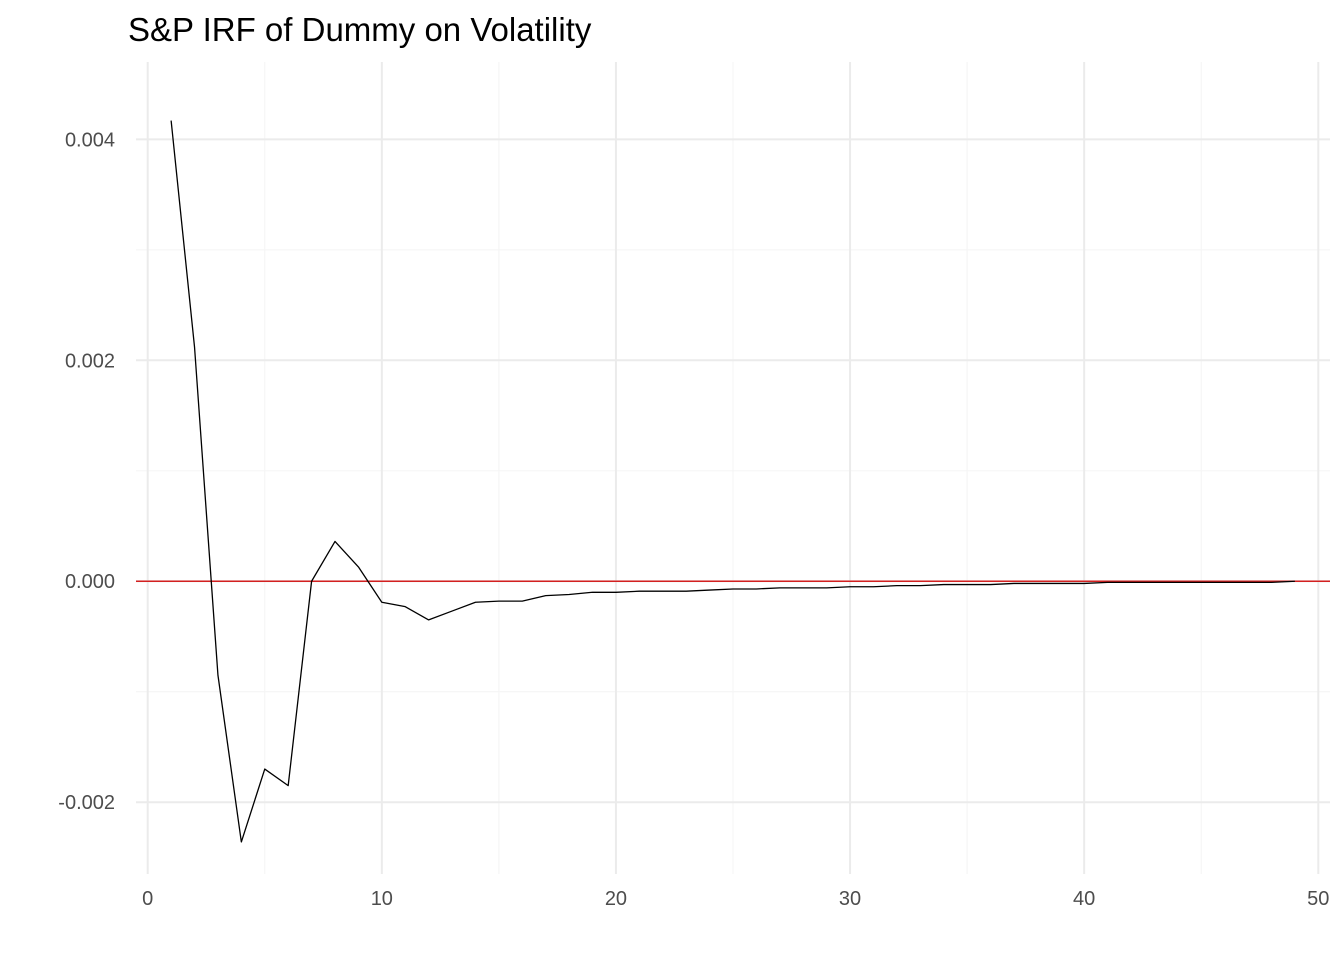  I want to click on y-tick-label: 0.004, so click(90, 140).